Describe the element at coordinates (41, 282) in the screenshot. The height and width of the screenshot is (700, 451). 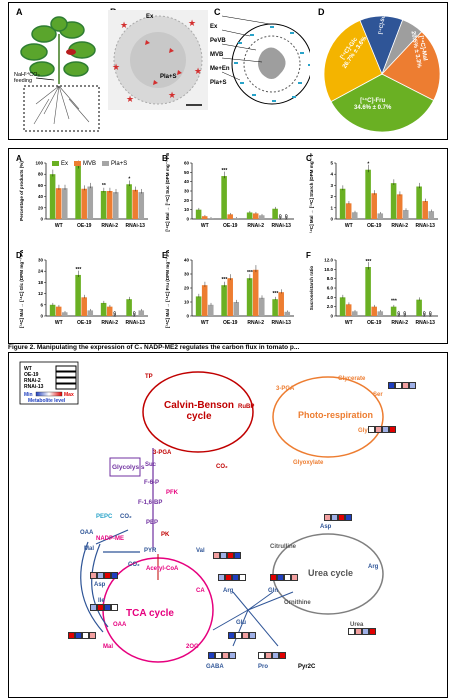
I see `y-tick-label: 18` at that location.